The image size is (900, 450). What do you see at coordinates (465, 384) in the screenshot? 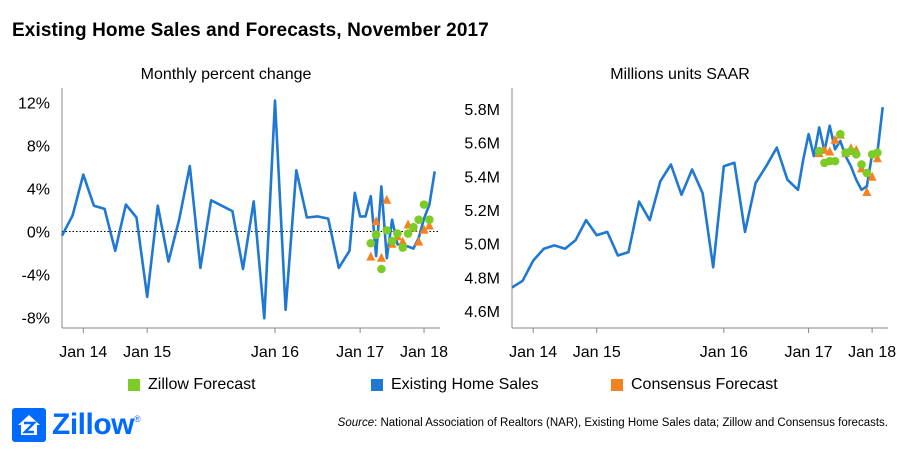
I see `legend-label-existing: Existing Home Sales` at bounding box center [465, 384].